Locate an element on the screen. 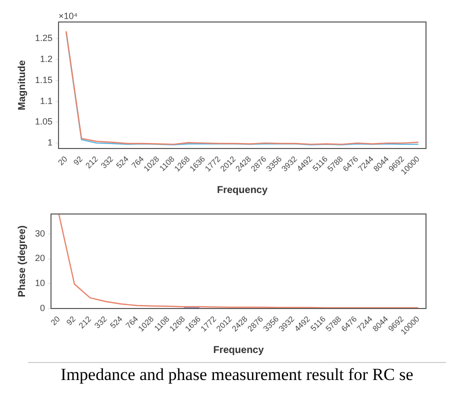 This screenshot has height=395, width=474. x-tick-label: 764 is located at coordinates (132, 322).